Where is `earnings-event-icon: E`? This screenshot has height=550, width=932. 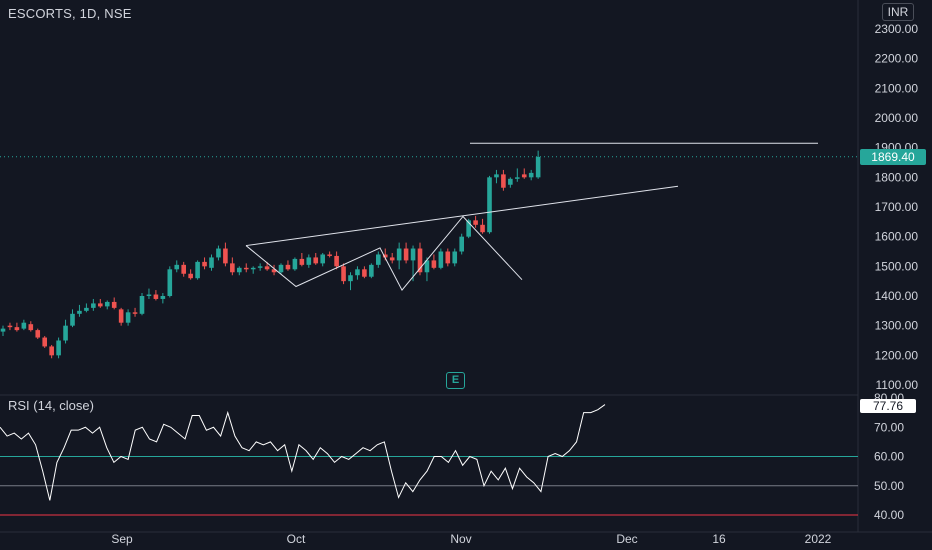
earnings-event-icon: E is located at coordinates (455, 380).